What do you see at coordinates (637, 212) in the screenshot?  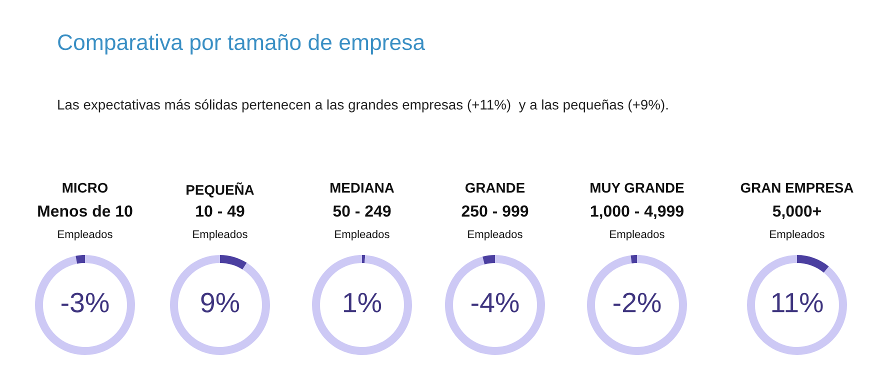 I see `chart-subtitle: 1,000 - 4,999` at bounding box center [637, 212].